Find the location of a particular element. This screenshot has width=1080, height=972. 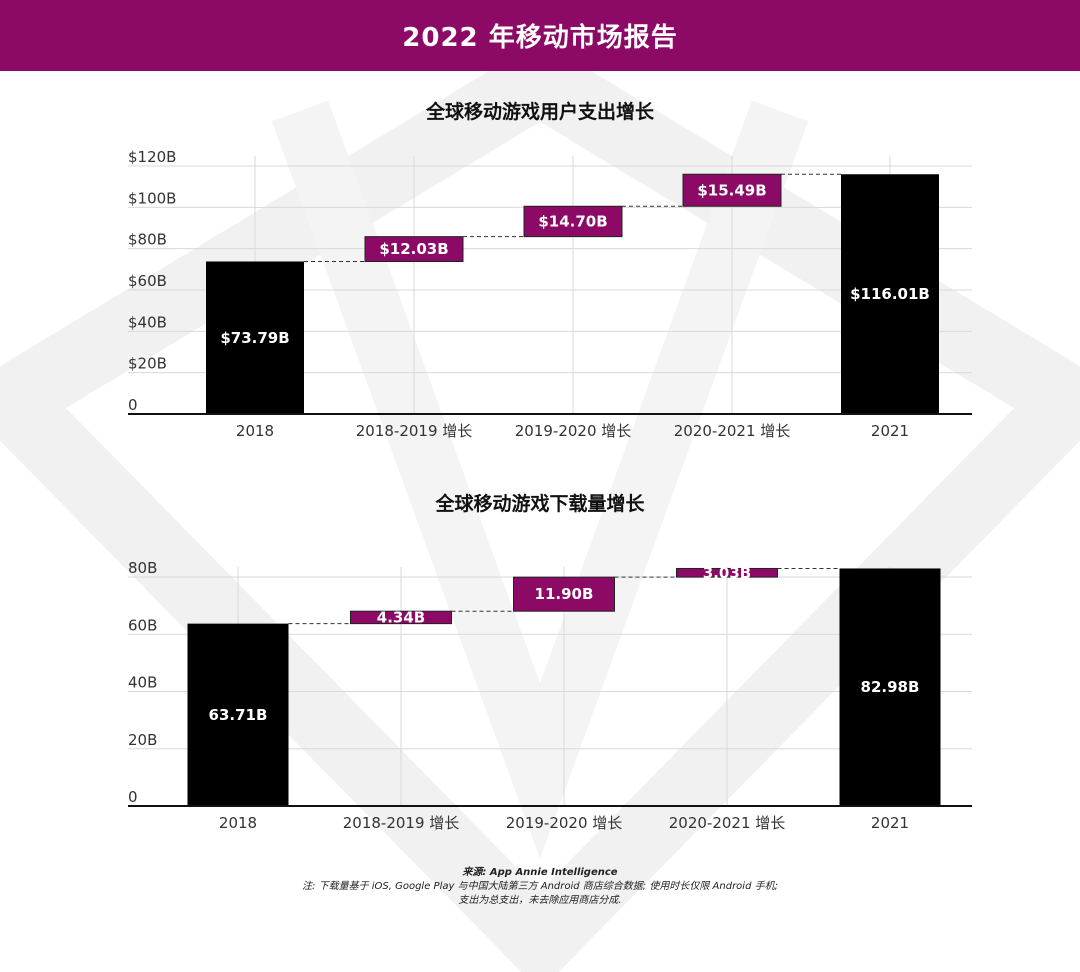

data-label: 63.71B is located at coordinates (238, 715).